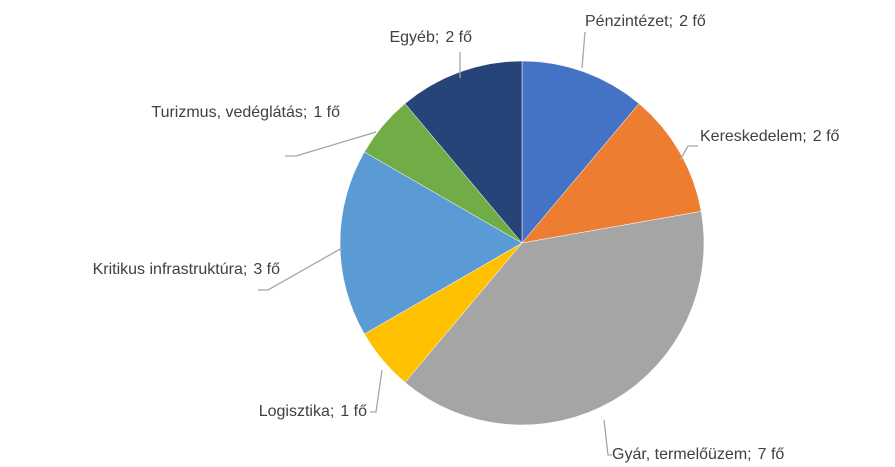 Image resolution: width=895 pixels, height=467 pixels. What do you see at coordinates (751, 136) in the screenshot?
I see `category-name: Kereskedelem` at bounding box center [751, 136].